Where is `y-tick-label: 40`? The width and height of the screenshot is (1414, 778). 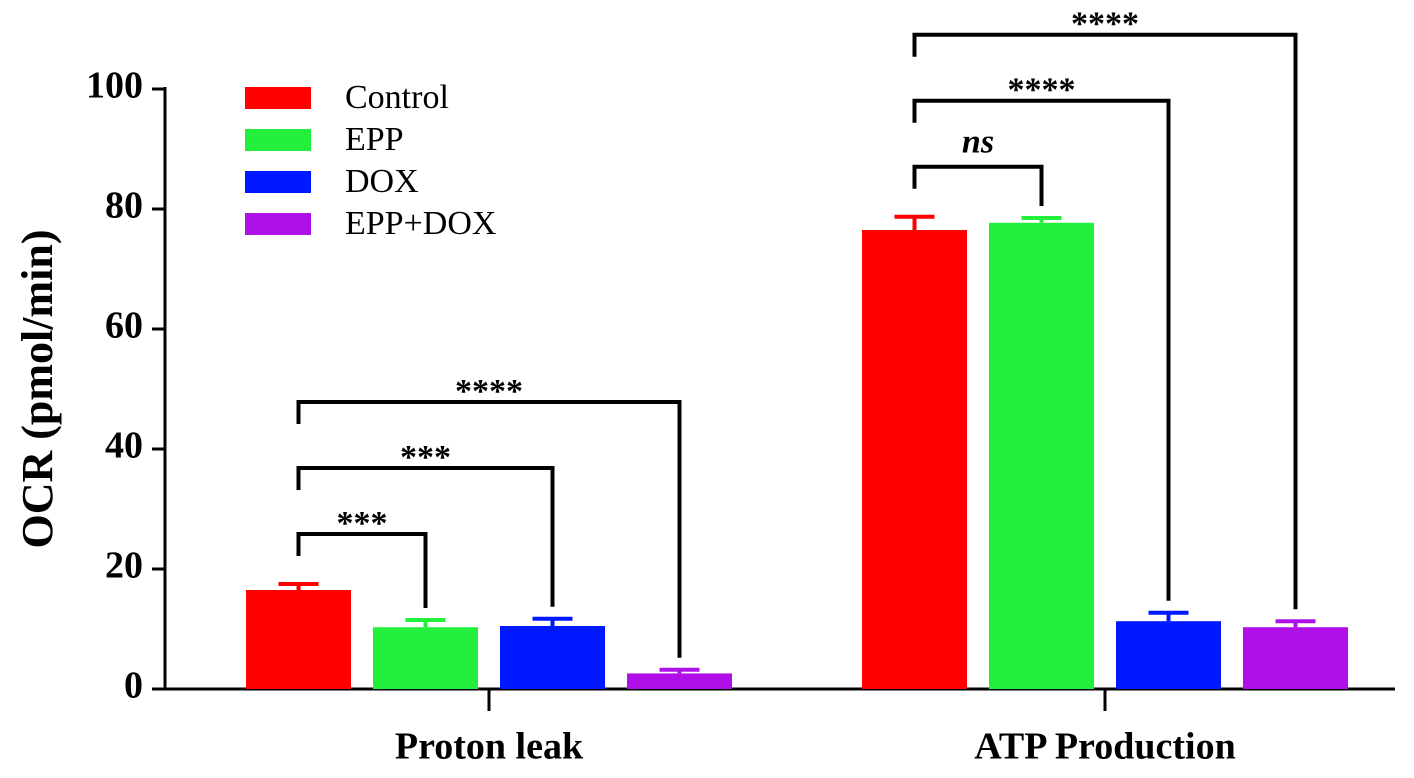
y-tick-label: 40 is located at coordinates (124, 446).